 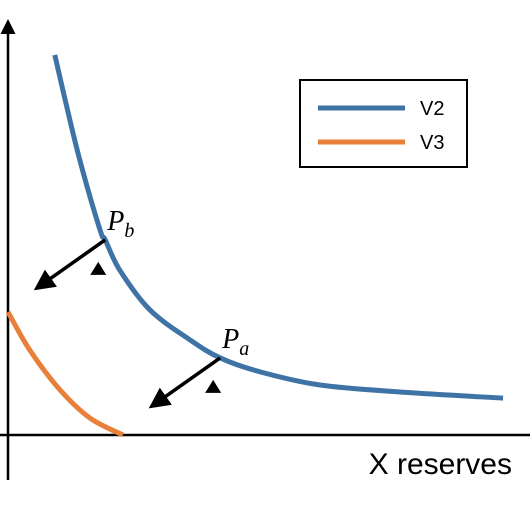 I want to click on legend-box, so click(x=383, y=123).